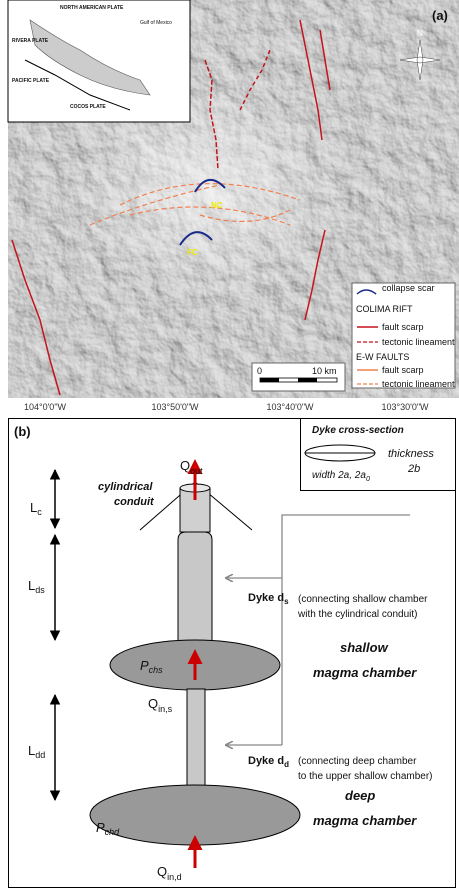 This screenshot has height=890, width=459. Describe the element at coordinates (259, 371) in the screenshot. I see `scale-label: 0` at that location.